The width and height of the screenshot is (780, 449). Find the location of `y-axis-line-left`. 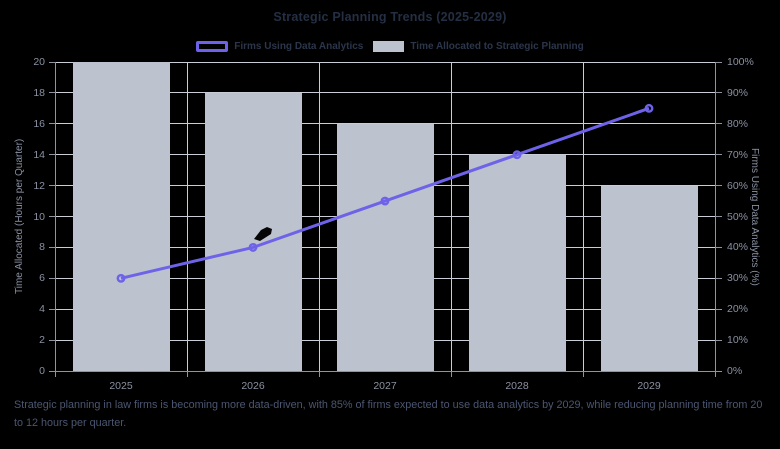

y-axis-line-left is located at coordinates (55, 216).